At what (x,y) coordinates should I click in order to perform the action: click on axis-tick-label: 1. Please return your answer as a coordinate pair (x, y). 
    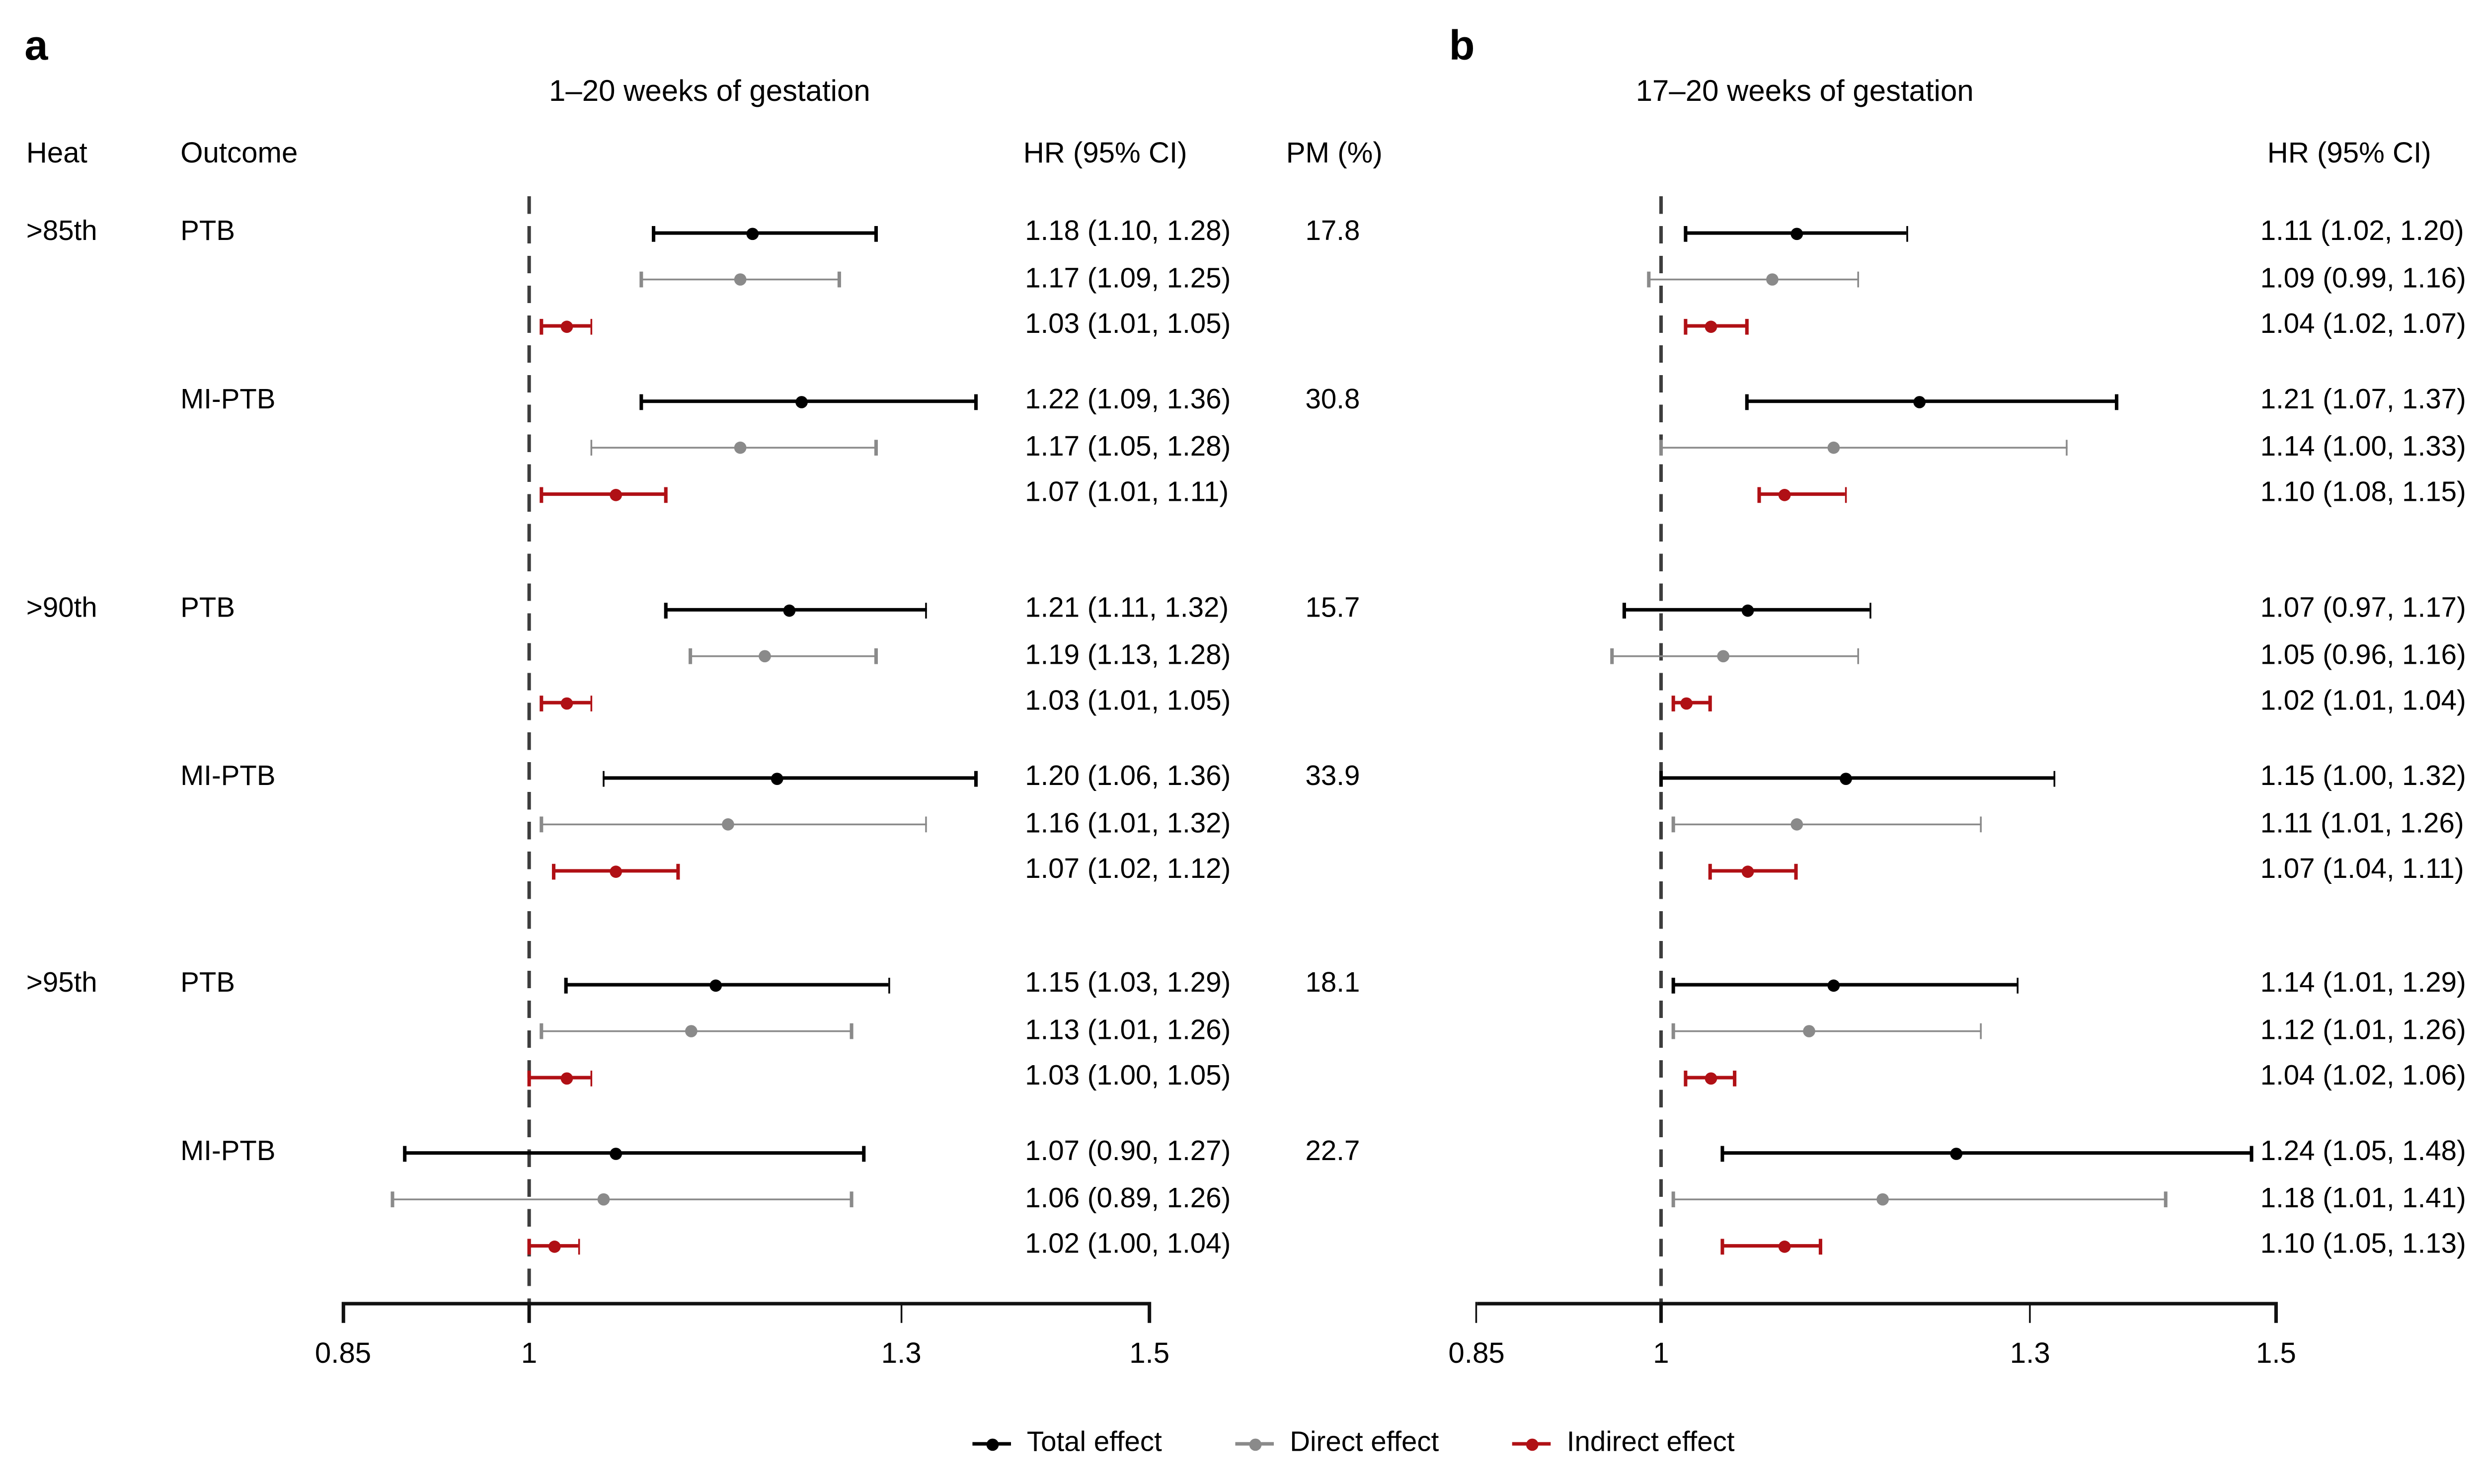
    Looking at the image, I should click on (1661, 1354).